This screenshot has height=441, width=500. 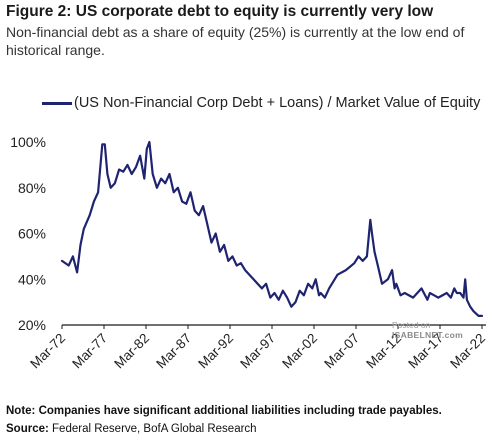 I want to click on x-tick-label: Mar-02, so click(x=299, y=351).